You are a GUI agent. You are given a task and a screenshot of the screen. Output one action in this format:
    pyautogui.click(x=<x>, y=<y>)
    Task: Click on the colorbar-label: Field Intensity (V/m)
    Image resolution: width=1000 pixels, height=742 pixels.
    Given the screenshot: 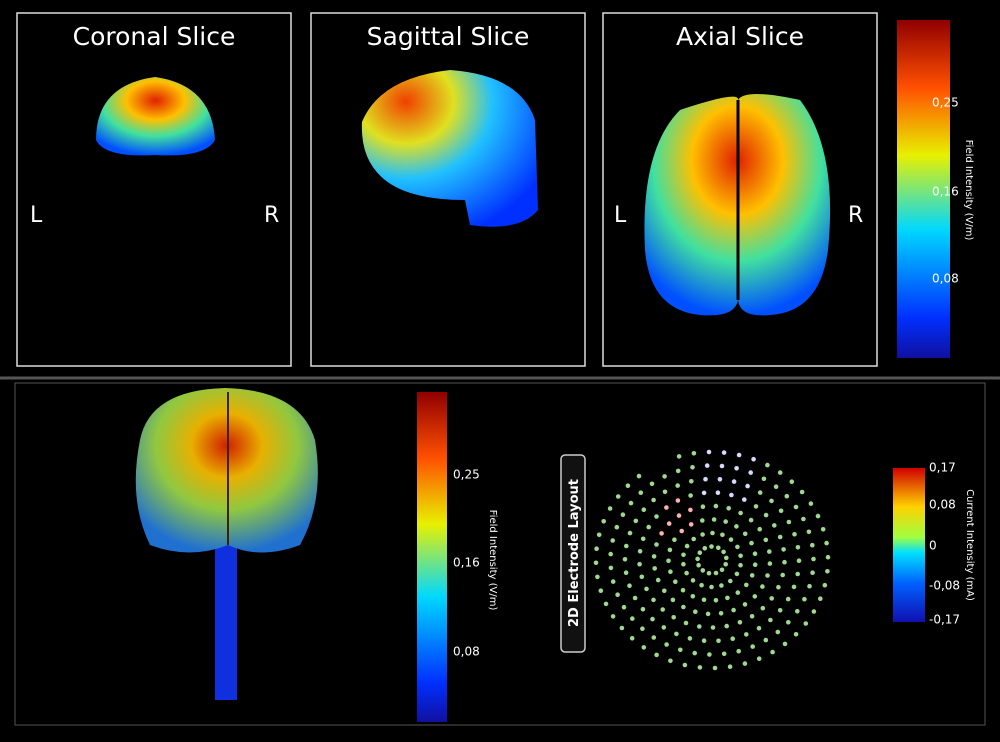 What is the action you would take?
    pyautogui.click(x=968, y=190)
    